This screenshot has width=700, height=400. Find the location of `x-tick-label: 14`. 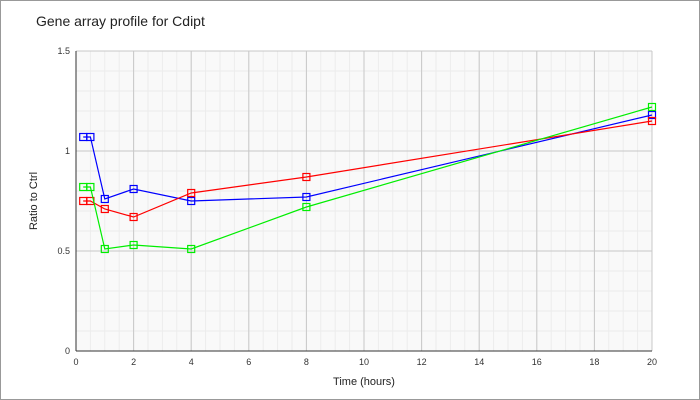

x-tick-label: 14 is located at coordinates (479, 362).